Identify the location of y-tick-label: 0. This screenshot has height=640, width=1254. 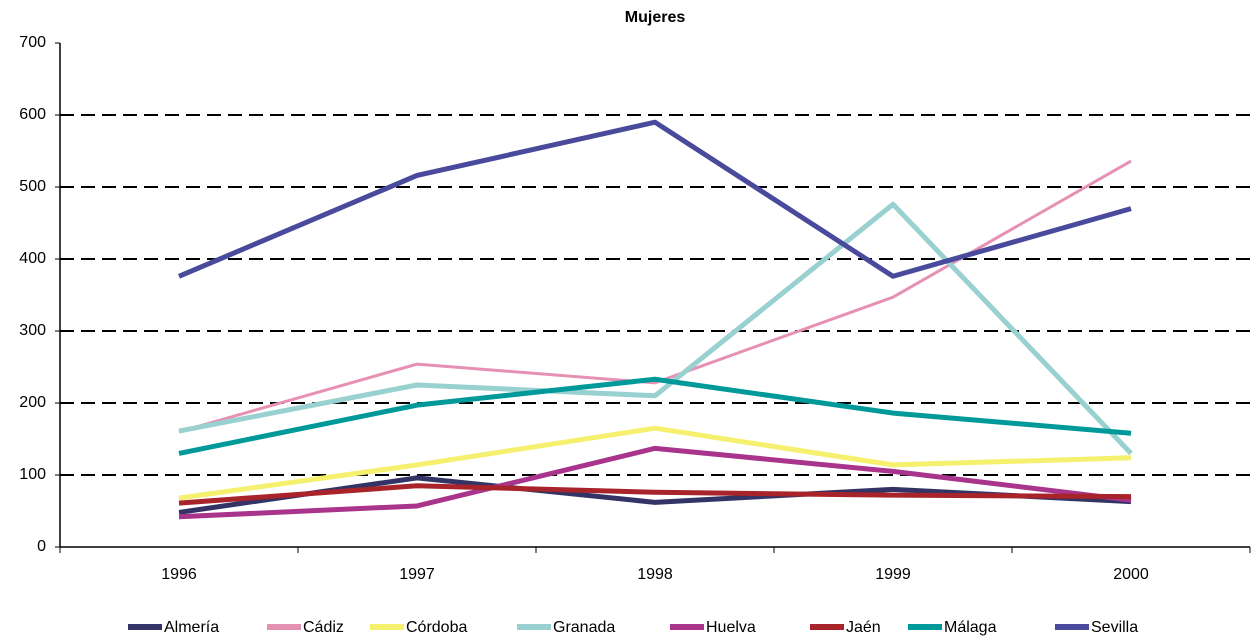
(41, 546).